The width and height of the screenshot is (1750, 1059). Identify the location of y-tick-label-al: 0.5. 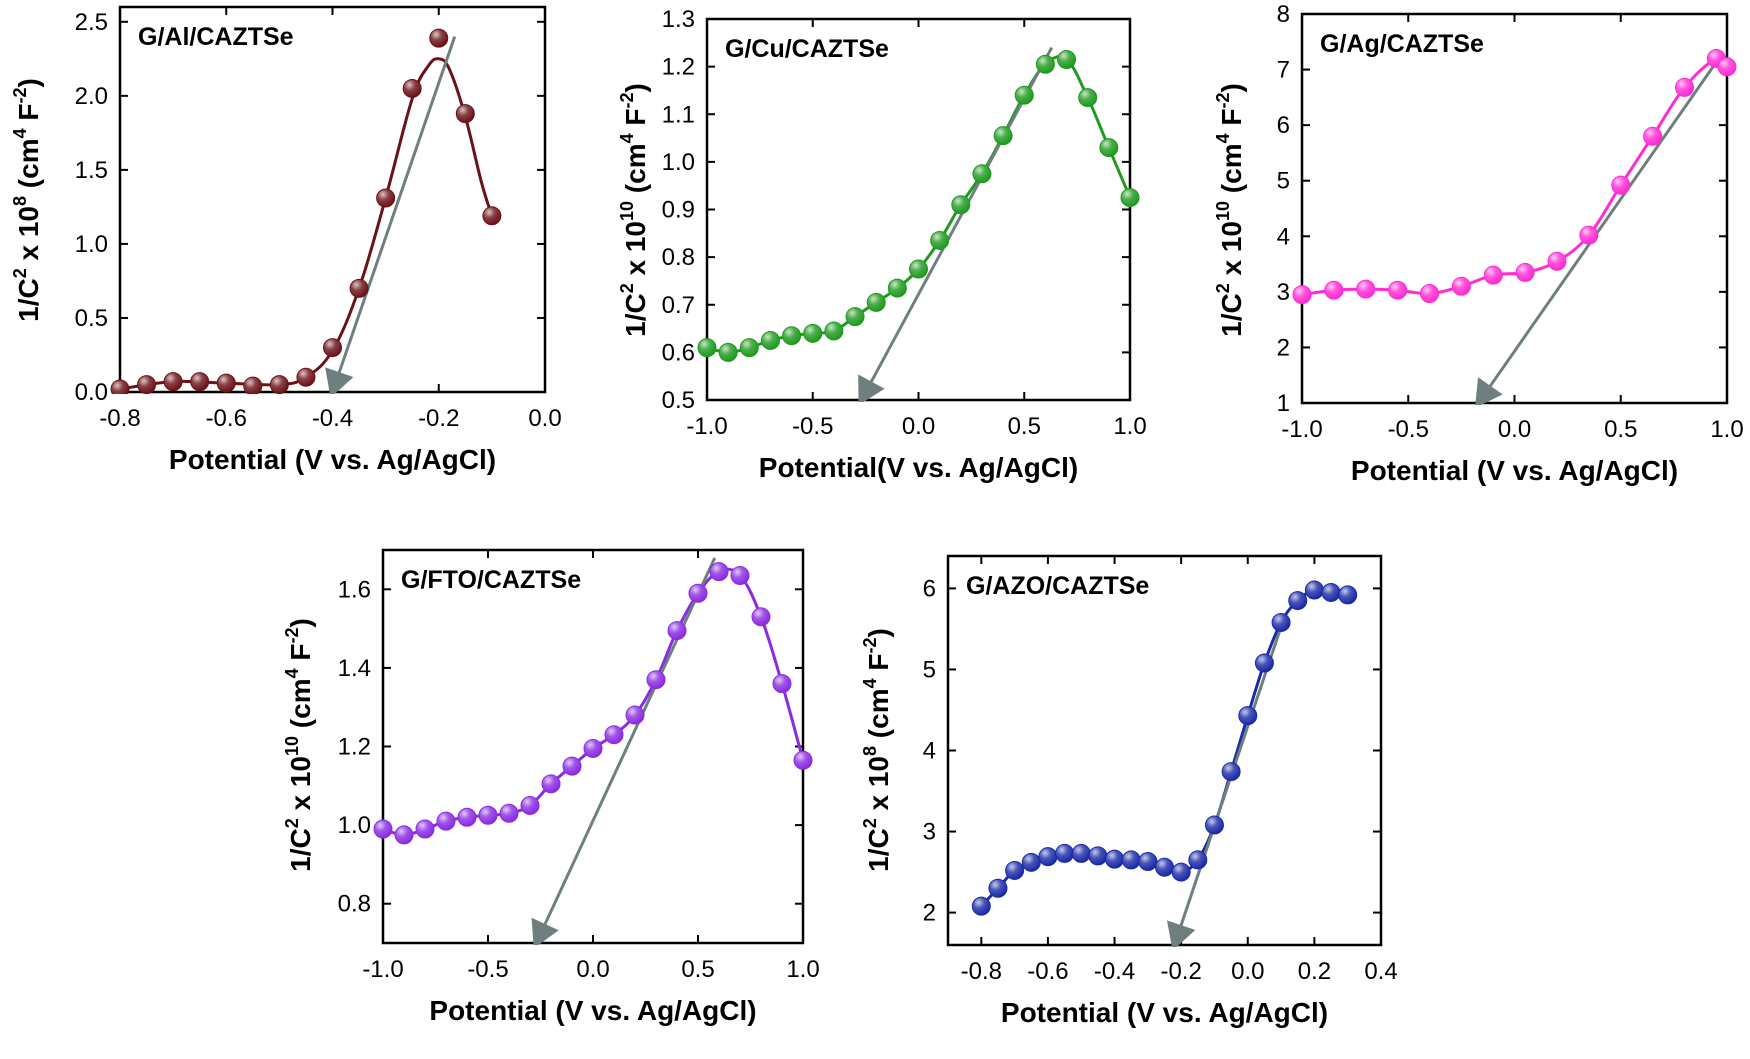
(91, 318).